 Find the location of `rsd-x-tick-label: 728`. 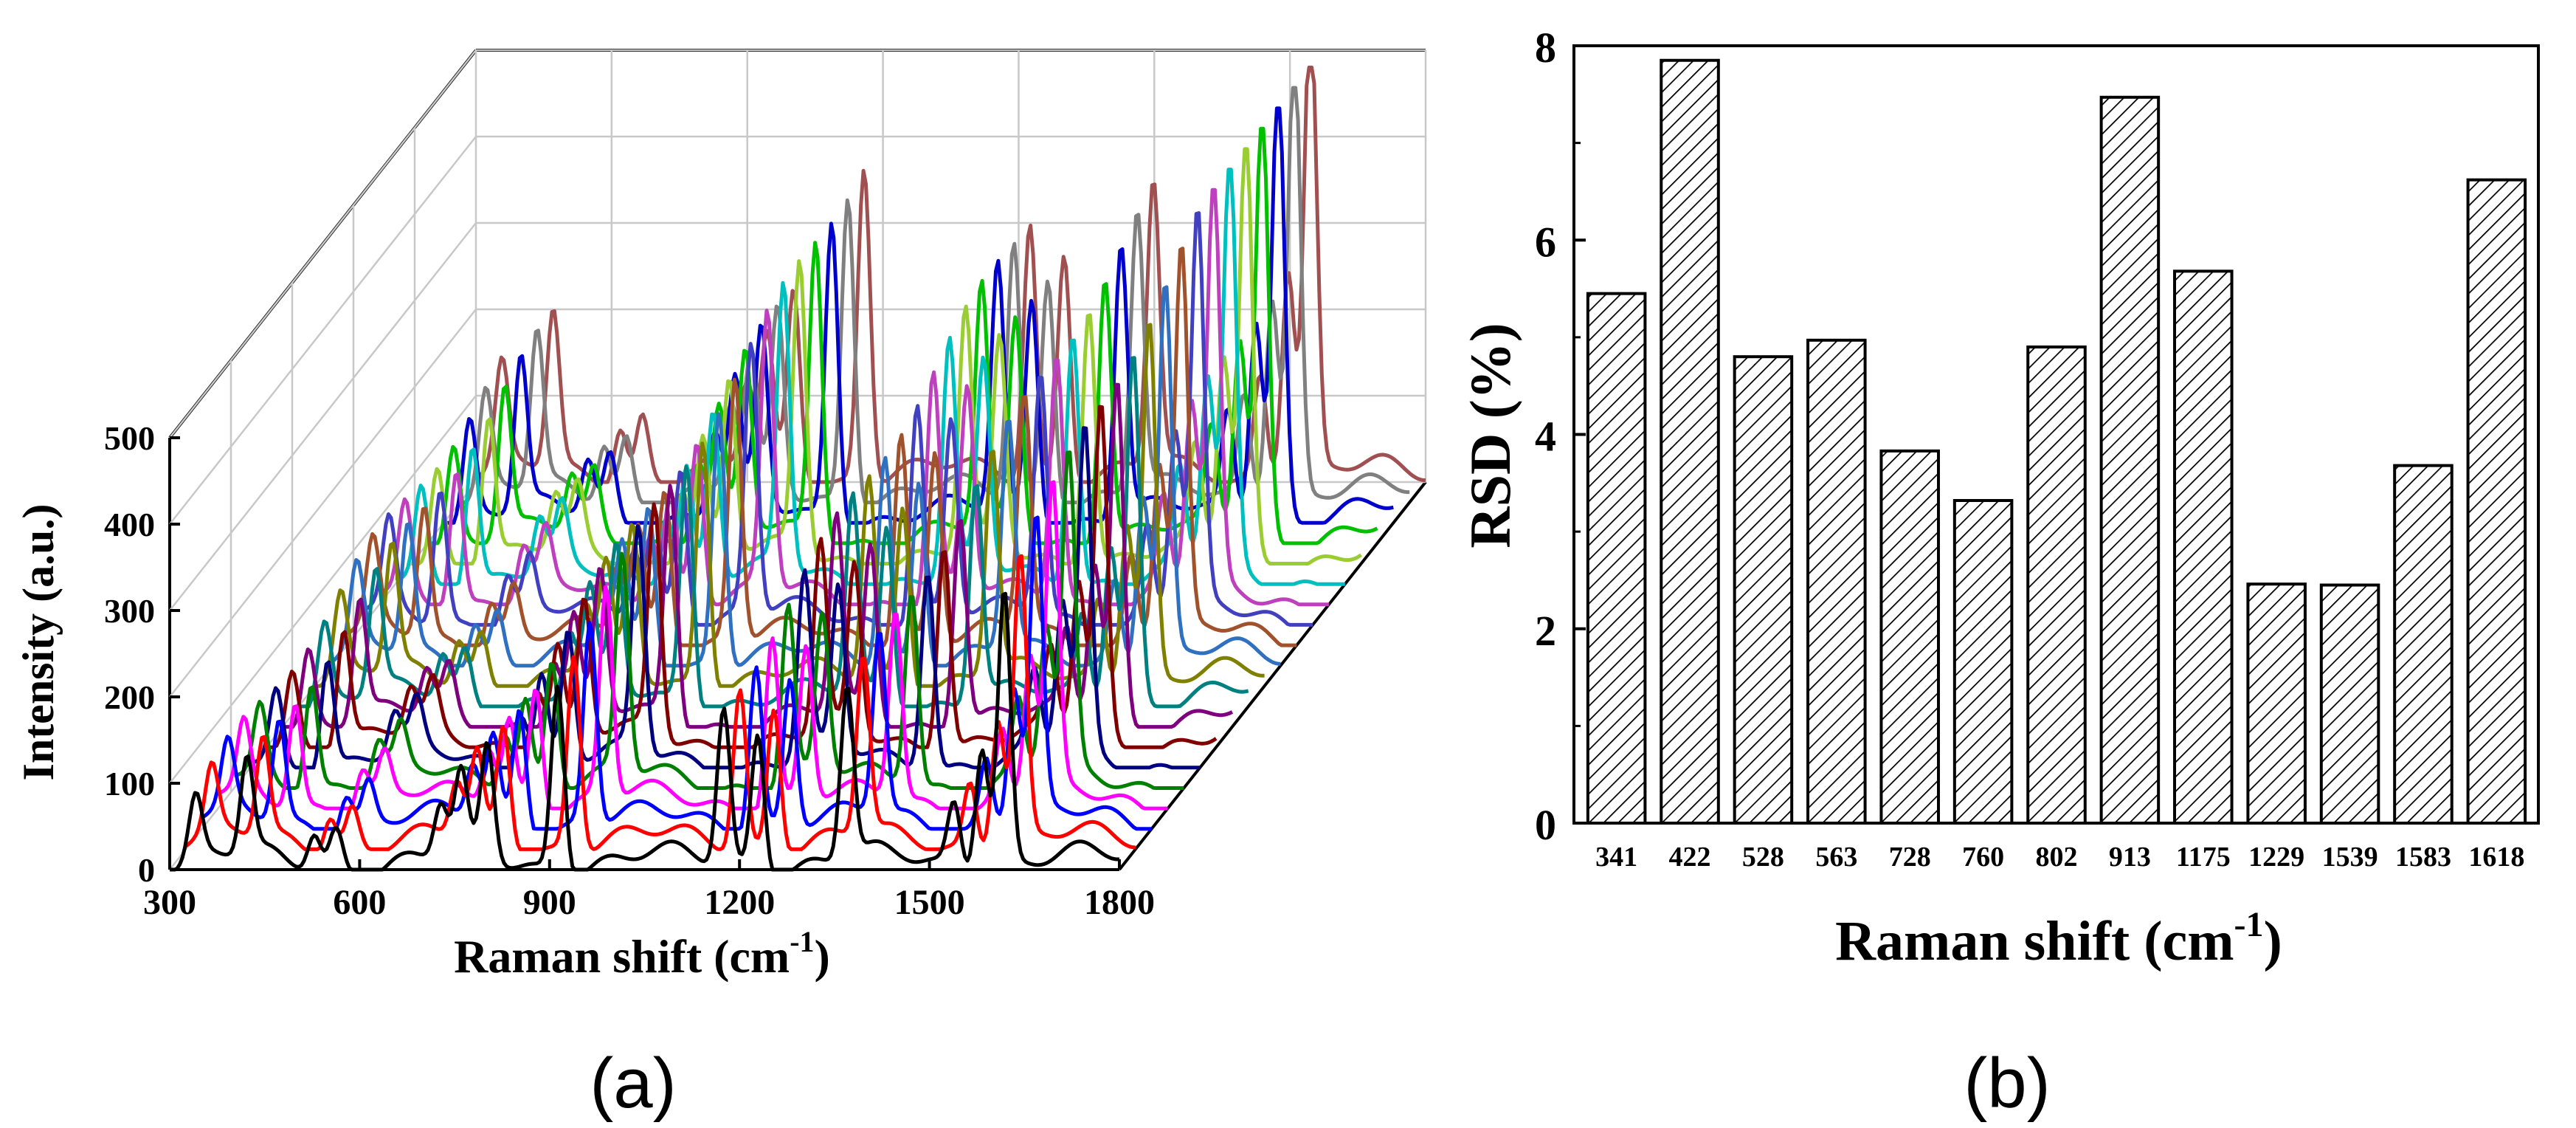

rsd-x-tick-label: 728 is located at coordinates (1910, 857).